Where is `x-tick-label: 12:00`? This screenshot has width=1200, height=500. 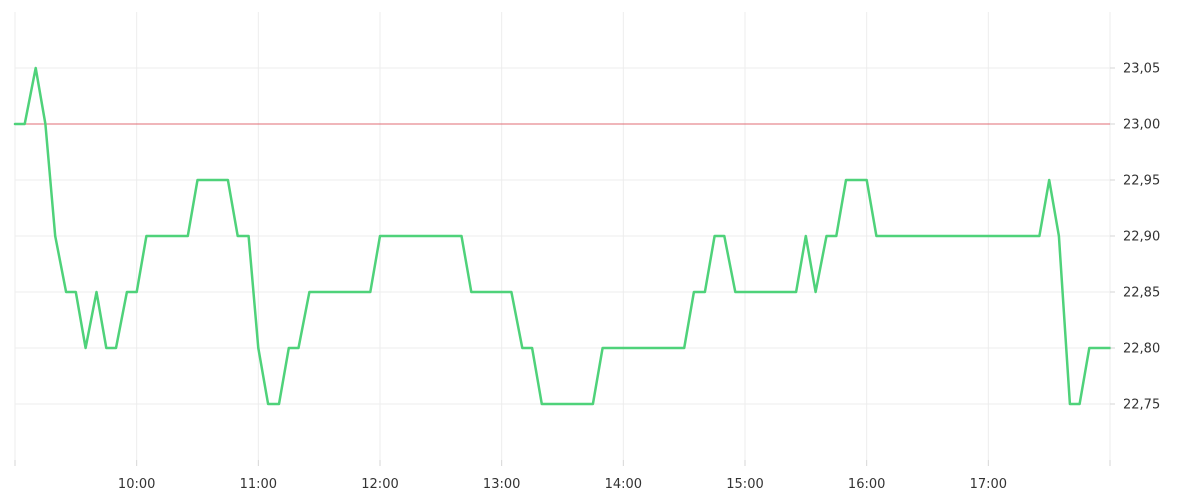 x-tick-label: 12:00 is located at coordinates (379, 484).